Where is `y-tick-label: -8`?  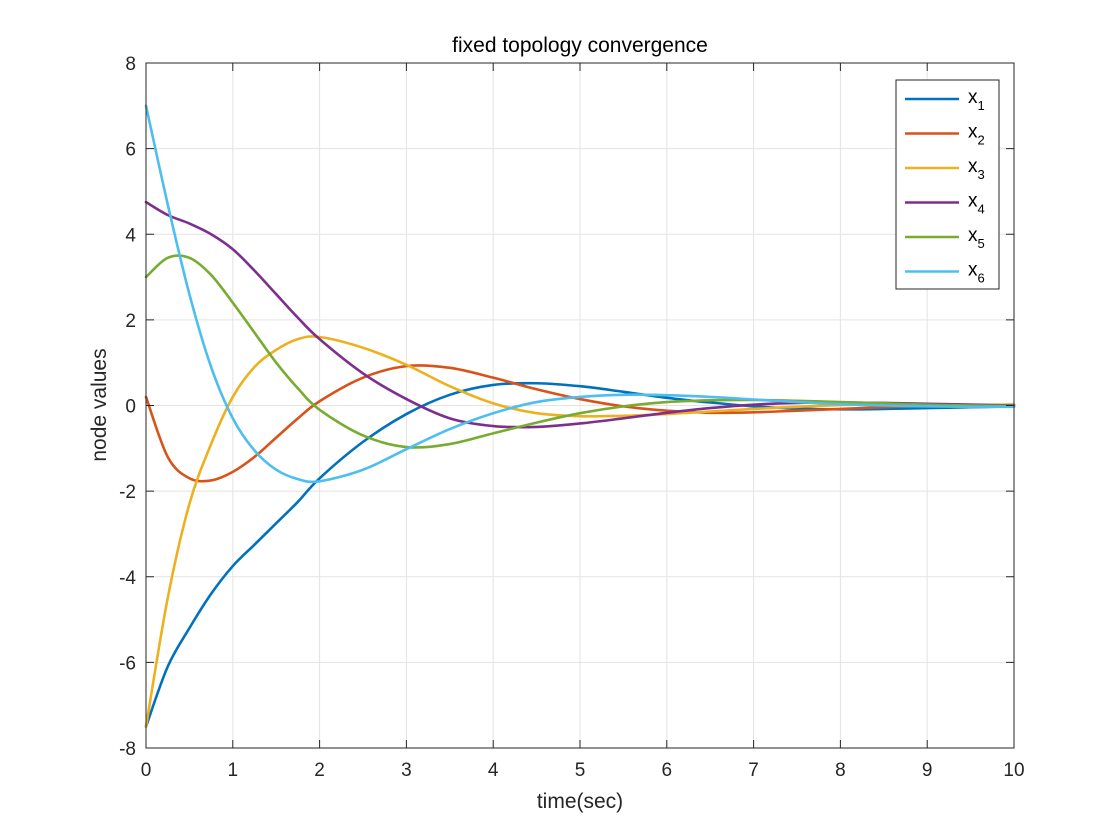 y-tick-label: -8 is located at coordinates (127, 749).